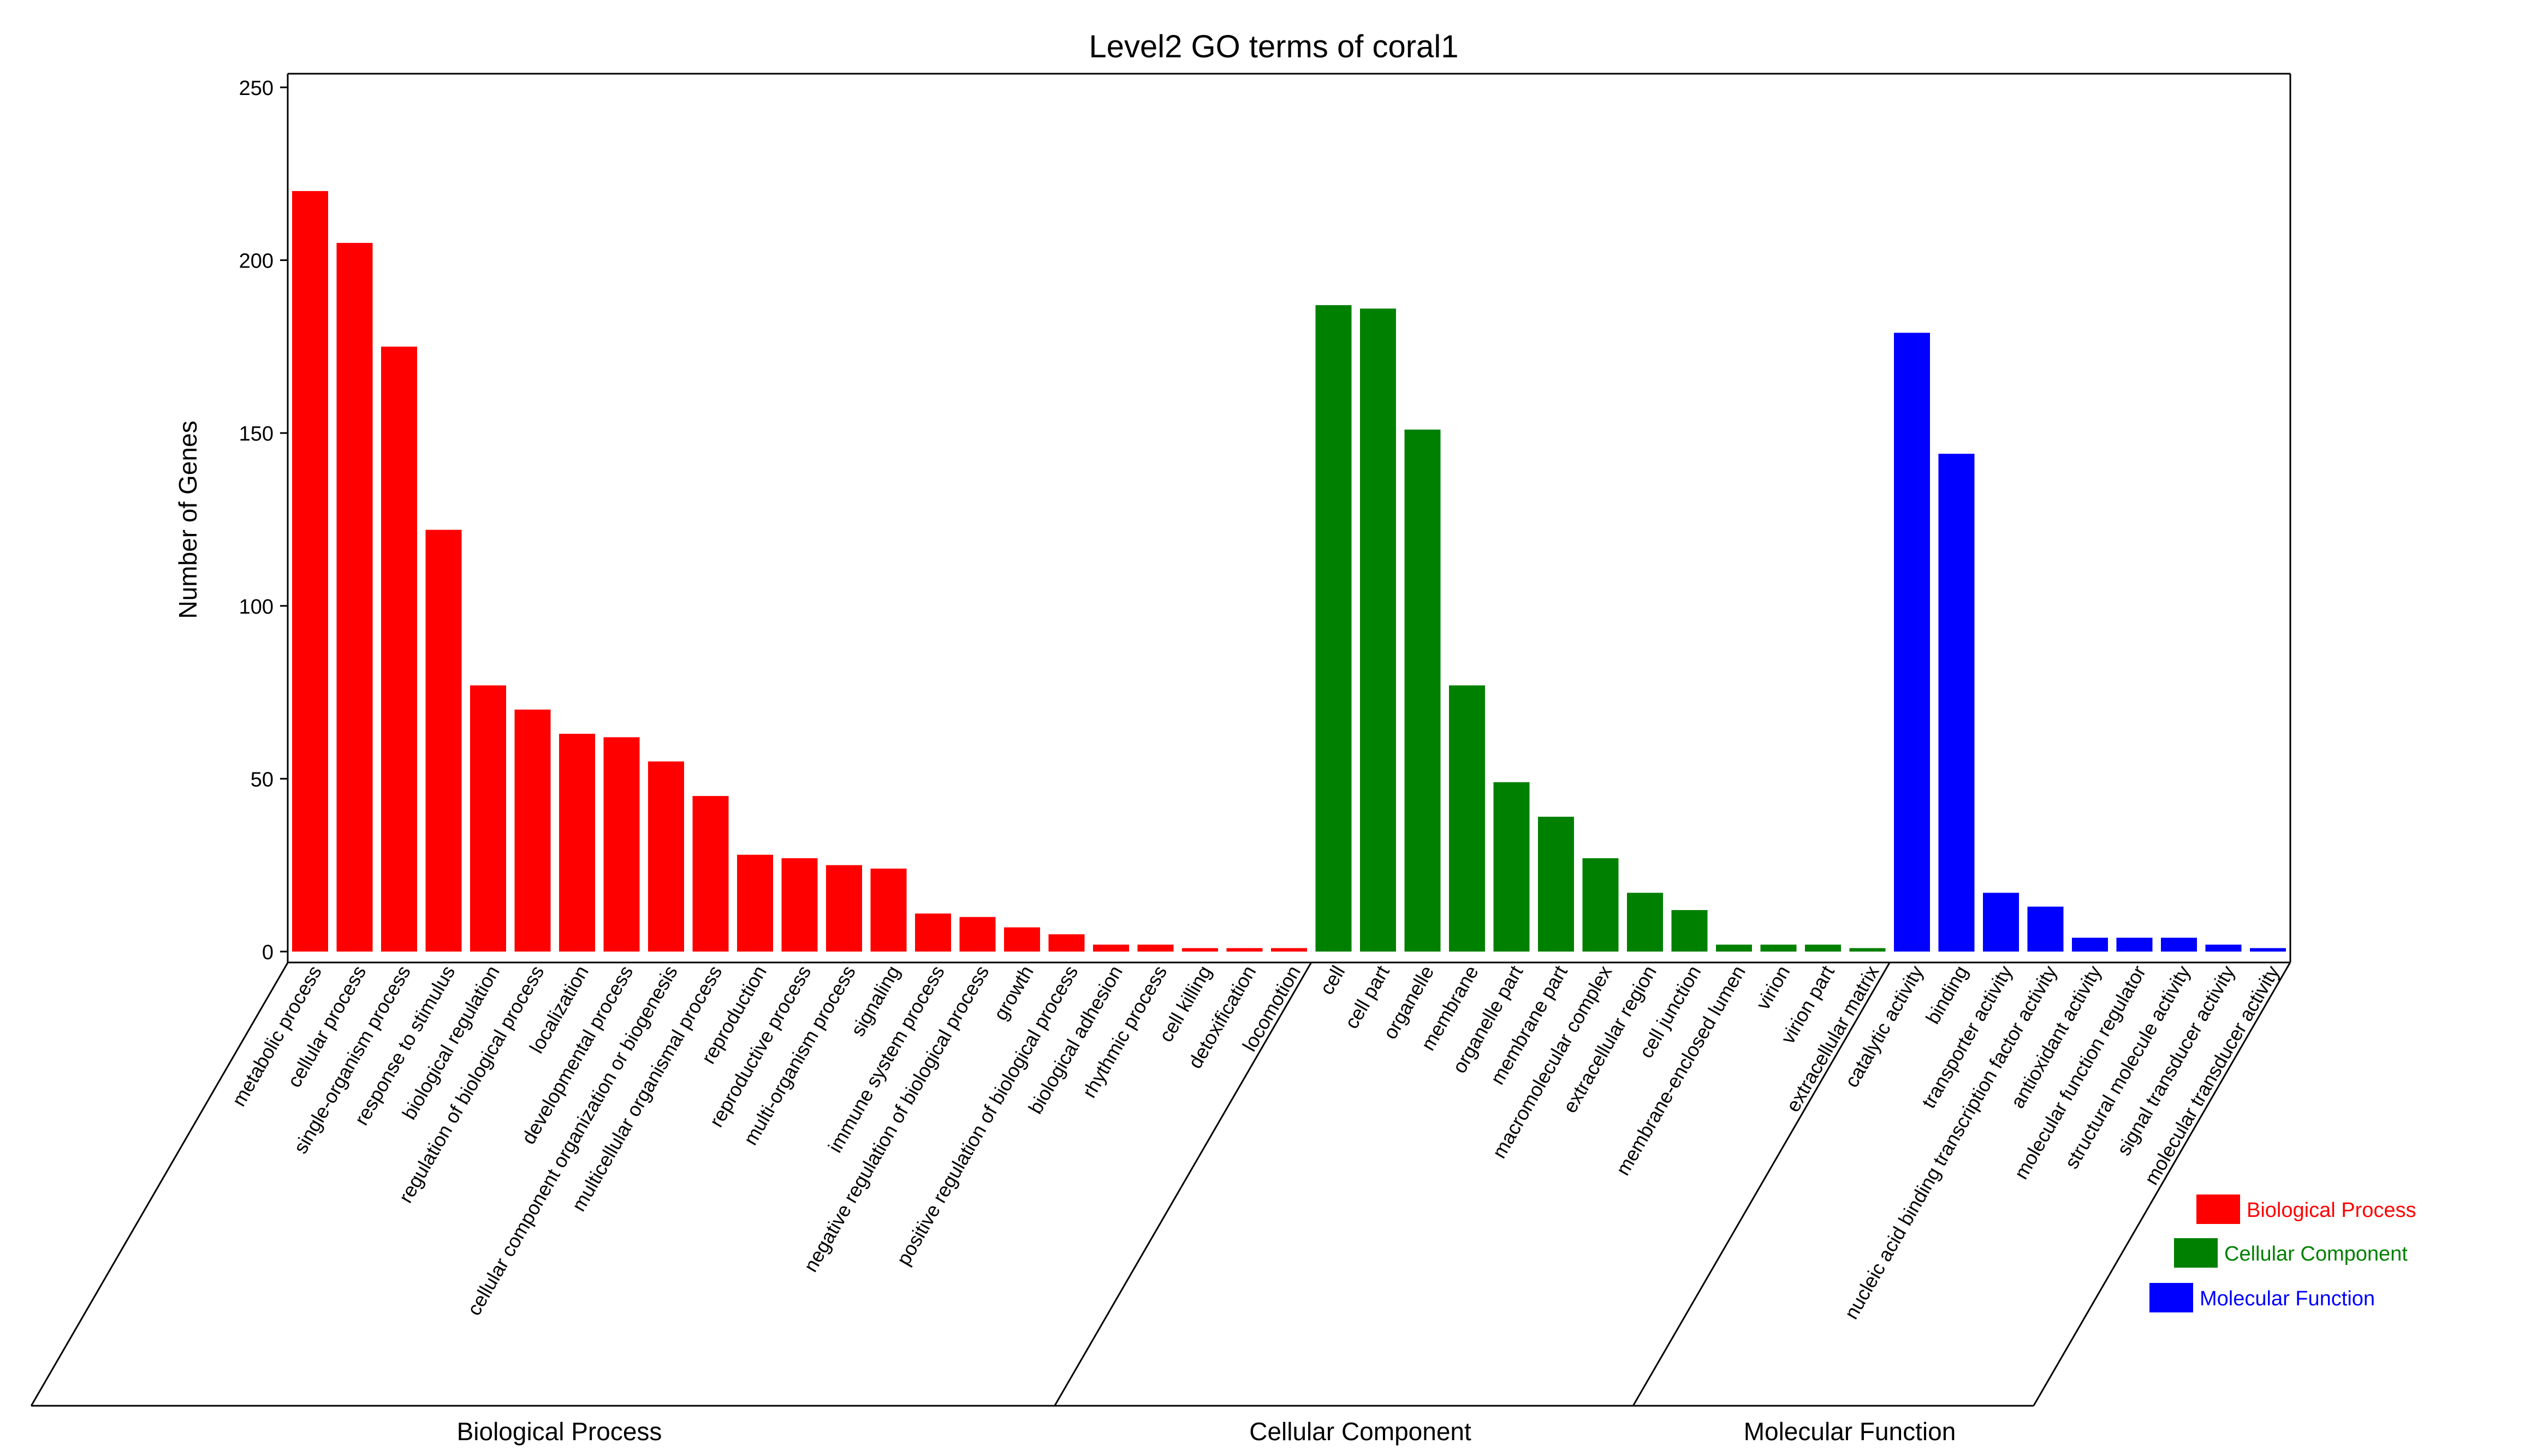 The image size is (2548, 1456). I want to click on bar-cellular-process, so click(354, 597).